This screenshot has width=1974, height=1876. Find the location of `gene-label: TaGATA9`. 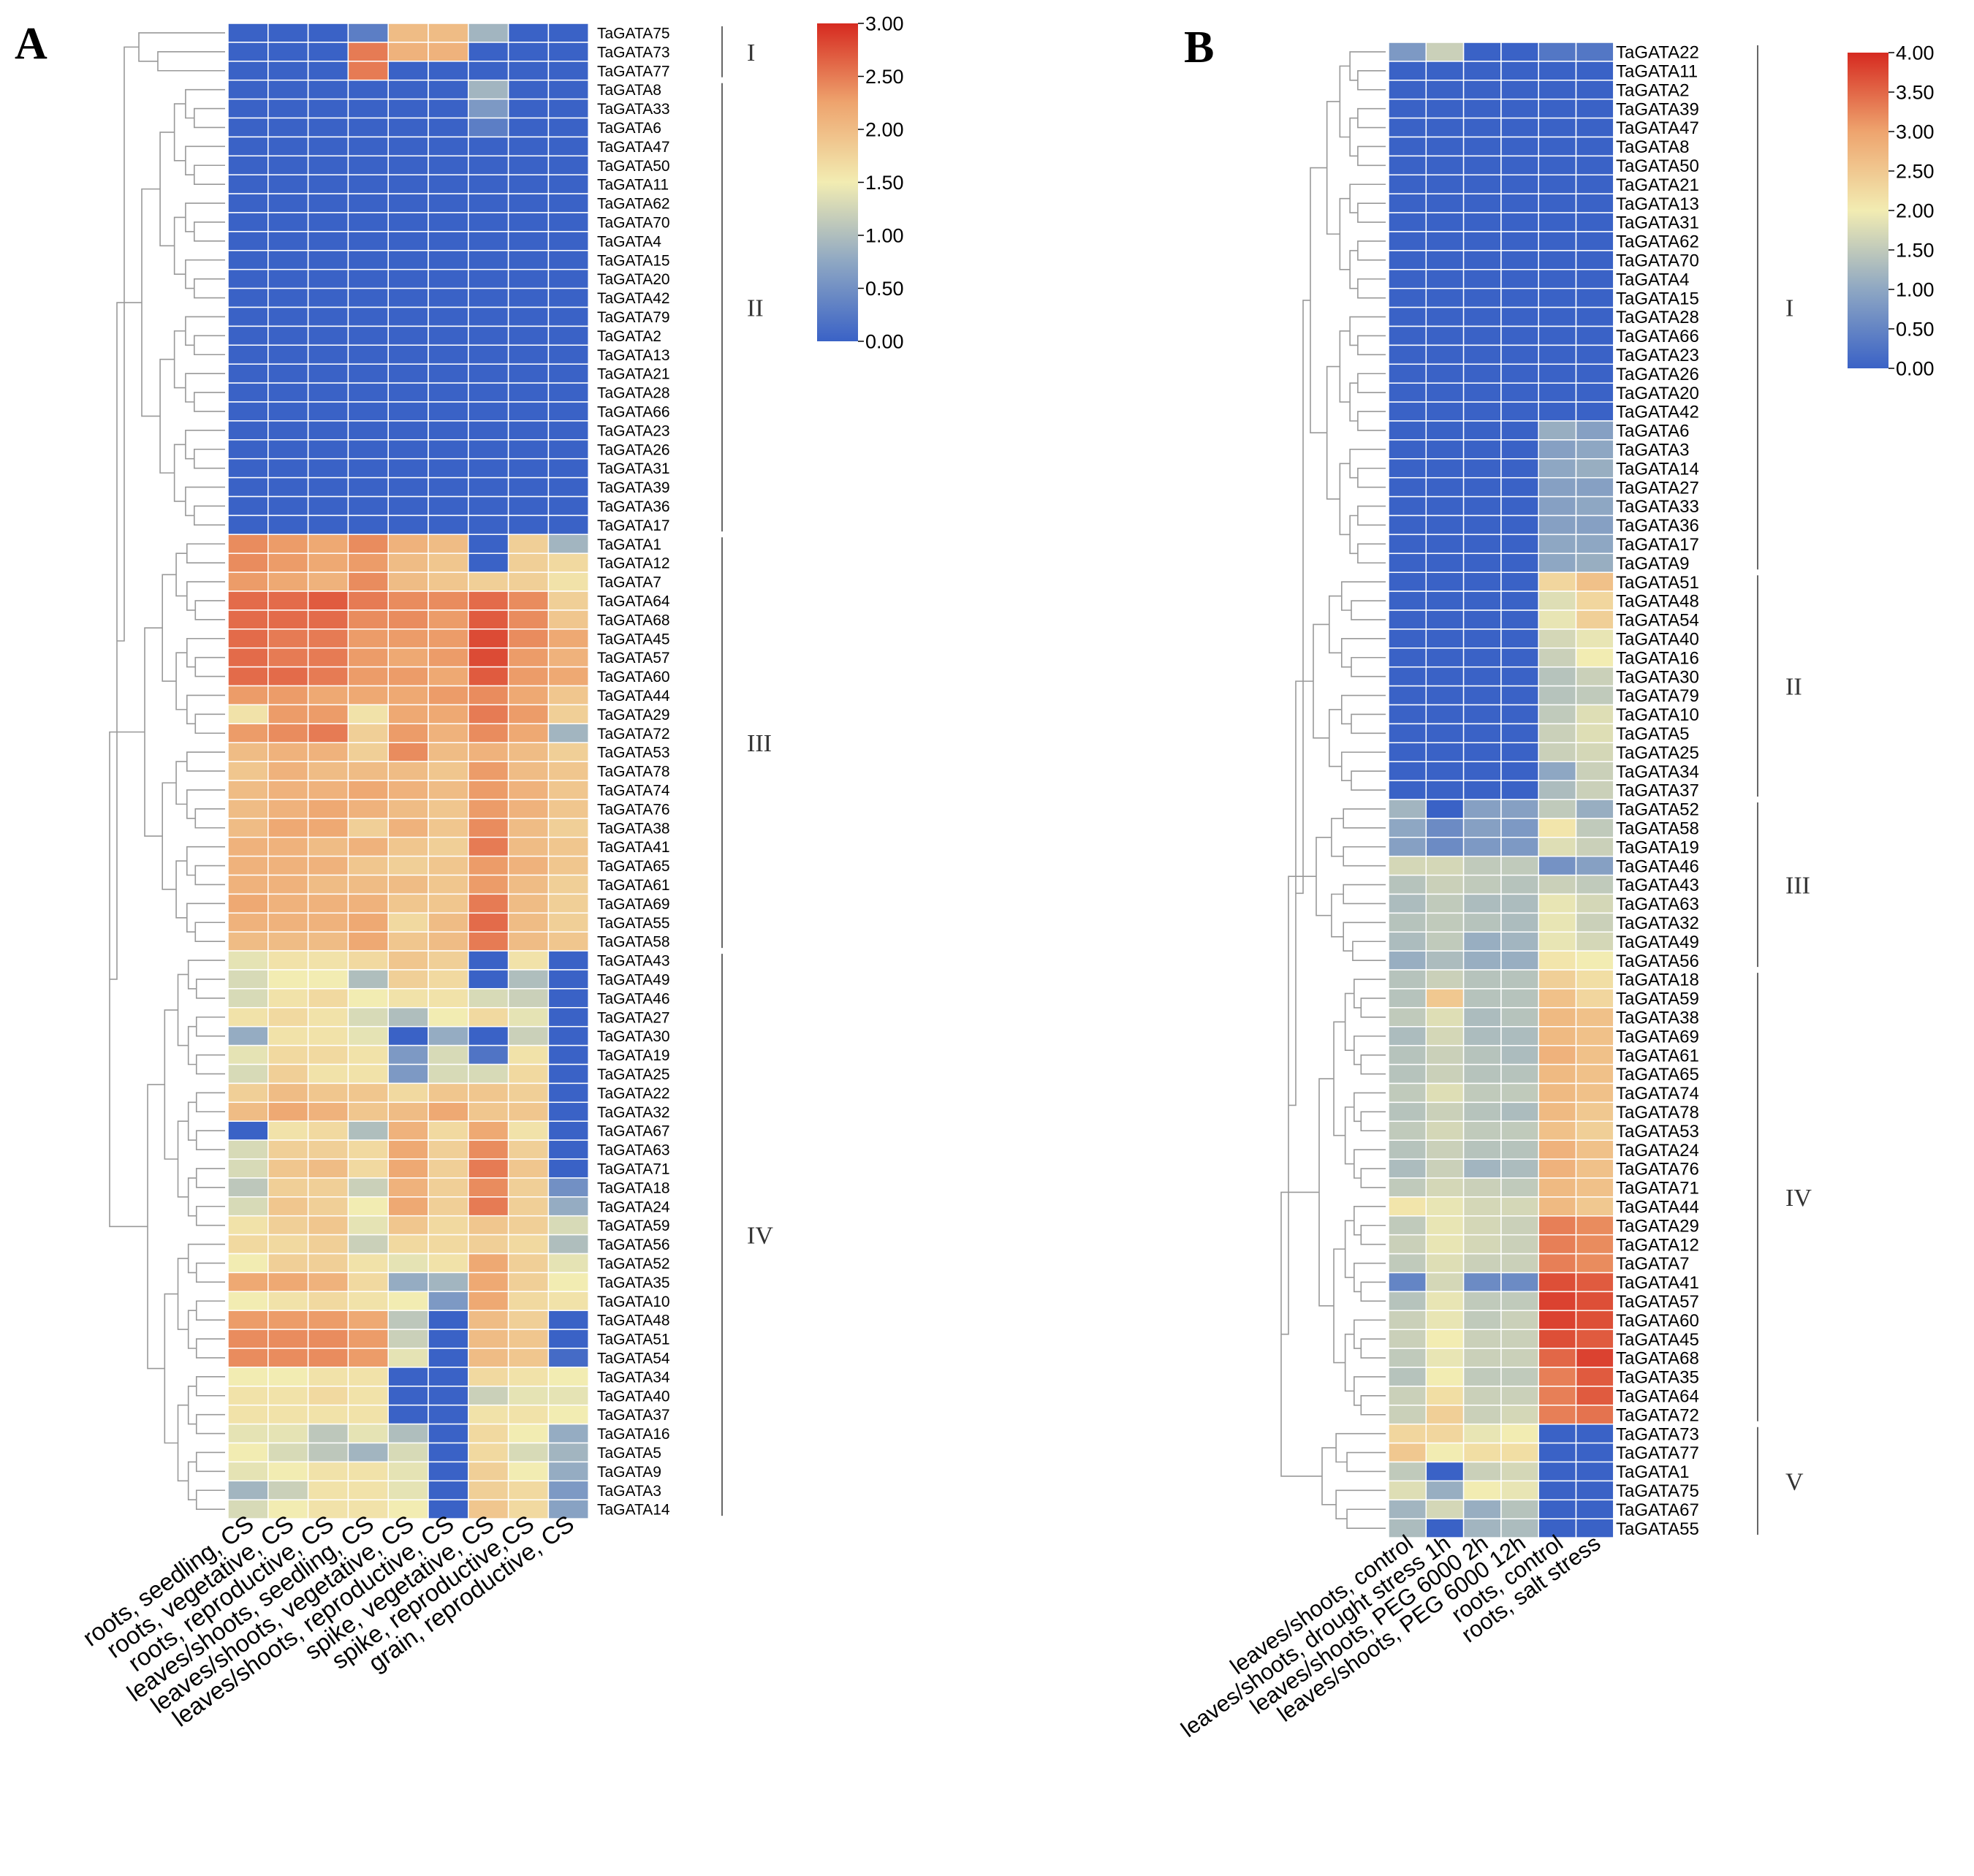

gene-label: TaGATA9 is located at coordinates (629, 1473).